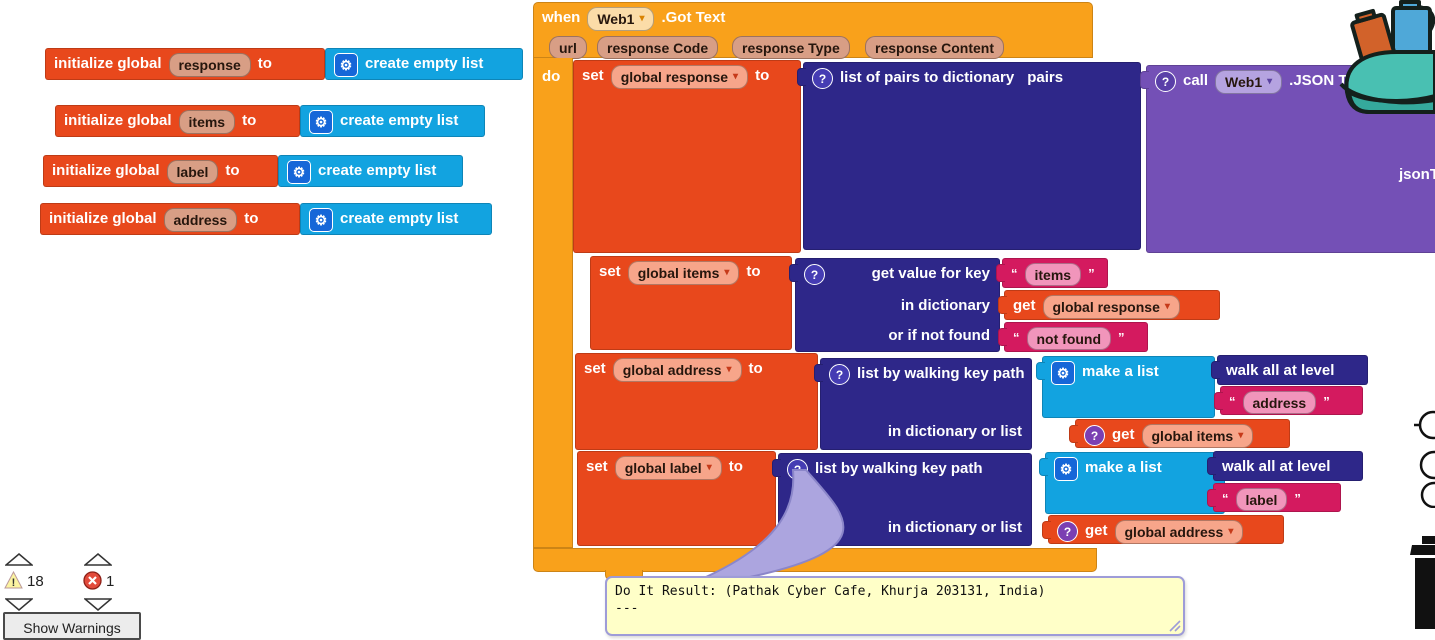  I want to click on fn-label: get value for key, so click(930, 273).